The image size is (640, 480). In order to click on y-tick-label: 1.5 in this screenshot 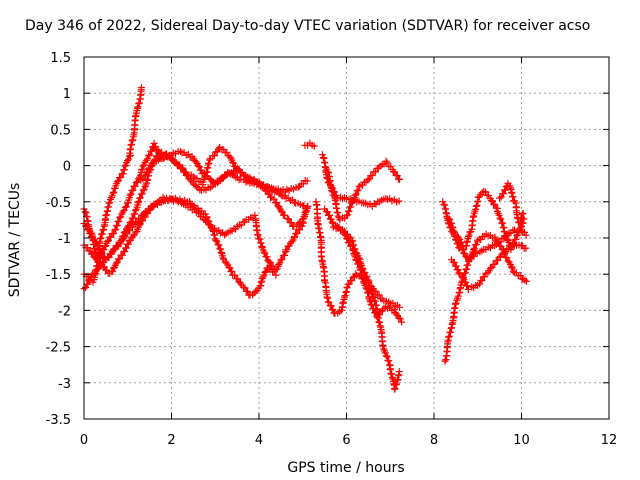, I will do `click(60, 58)`.